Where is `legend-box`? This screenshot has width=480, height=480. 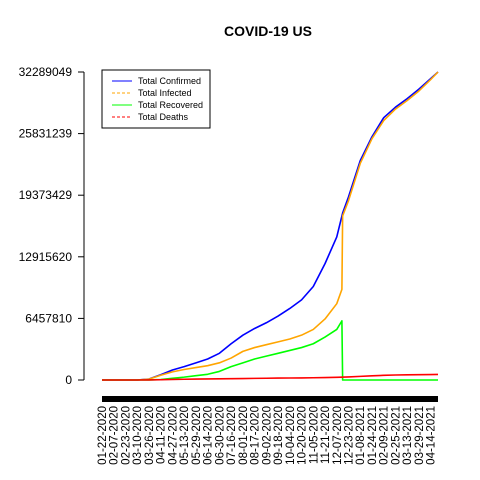 legend-box is located at coordinates (156, 99).